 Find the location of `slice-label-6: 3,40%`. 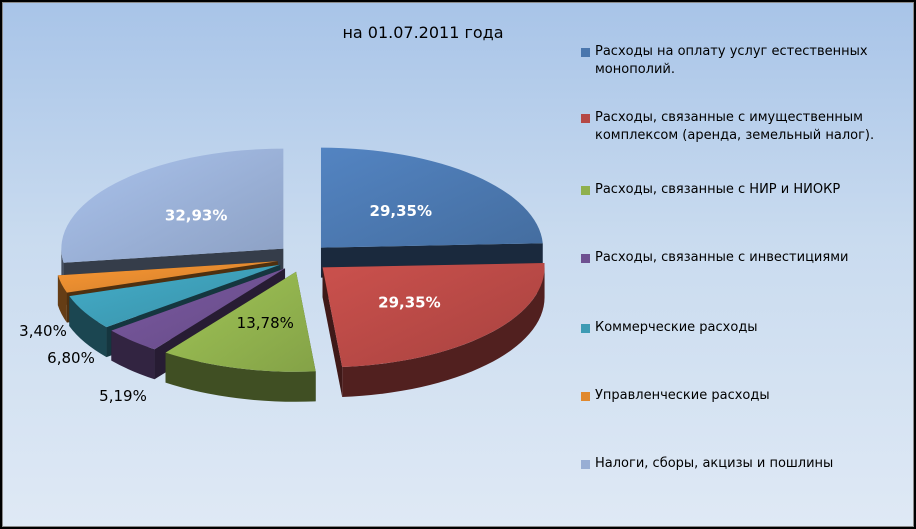

slice-label-6: 3,40% is located at coordinates (43, 331).